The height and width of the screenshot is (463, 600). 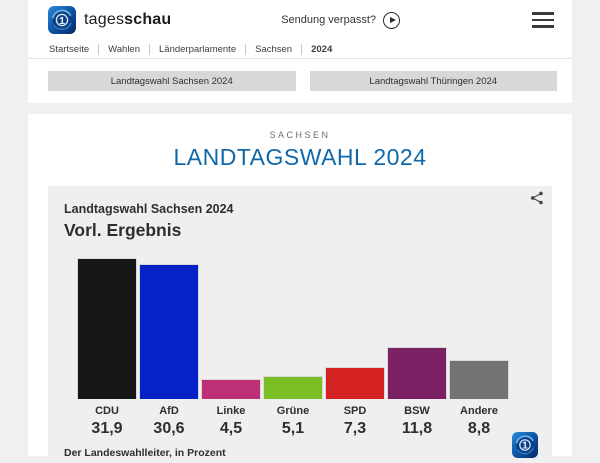 What do you see at coordinates (293, 411) in the screenshot?
I see `party-name-gr-ne: Grüne` at bounding box center [293, 411].